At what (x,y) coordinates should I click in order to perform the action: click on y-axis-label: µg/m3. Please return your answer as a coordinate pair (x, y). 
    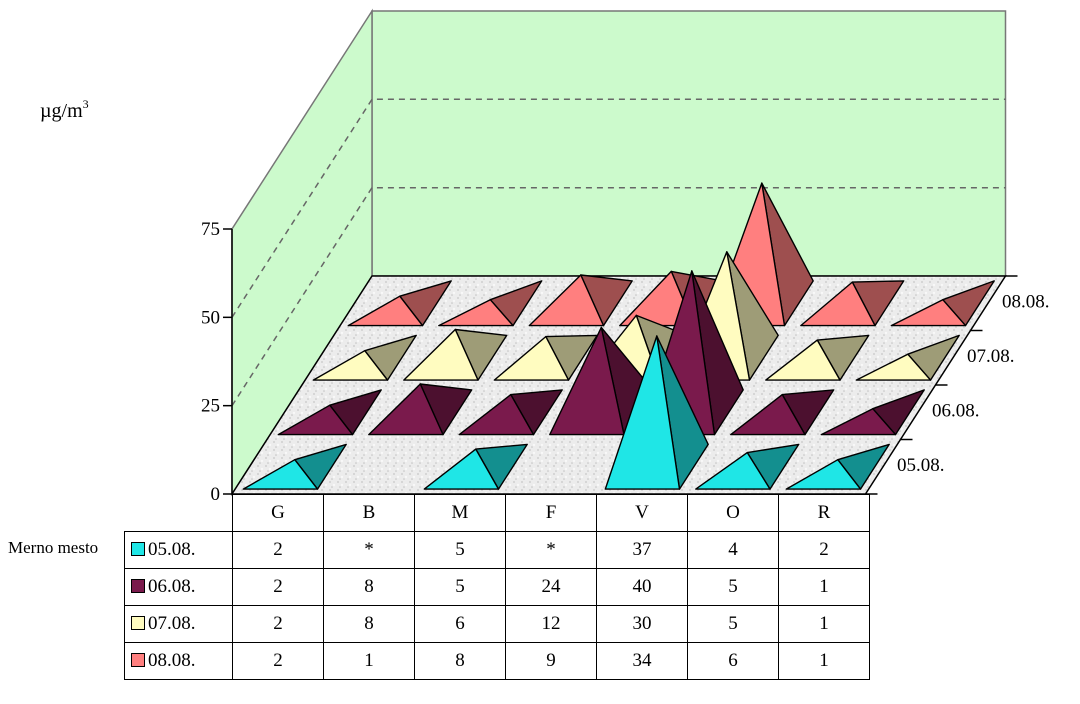
    Looking at the image, I should click on (64, 109).